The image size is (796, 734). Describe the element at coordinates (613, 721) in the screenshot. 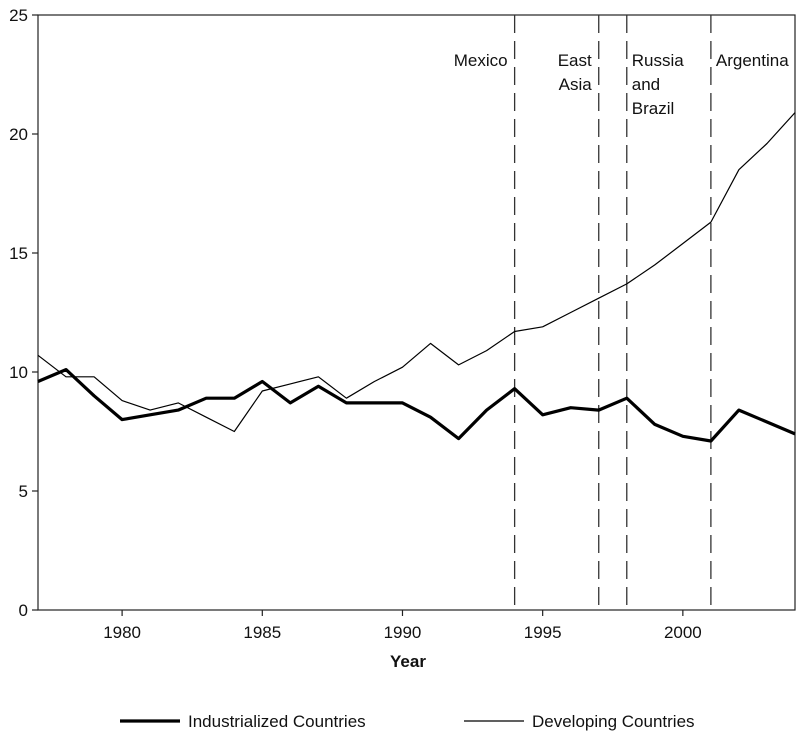

I see `legend-label: Developing Countries` at that location.